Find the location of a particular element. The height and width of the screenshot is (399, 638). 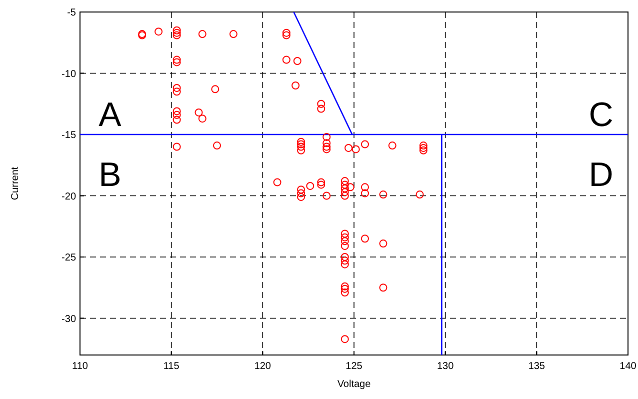

y-tick-label: -25 is located at coordinates (69, 258).